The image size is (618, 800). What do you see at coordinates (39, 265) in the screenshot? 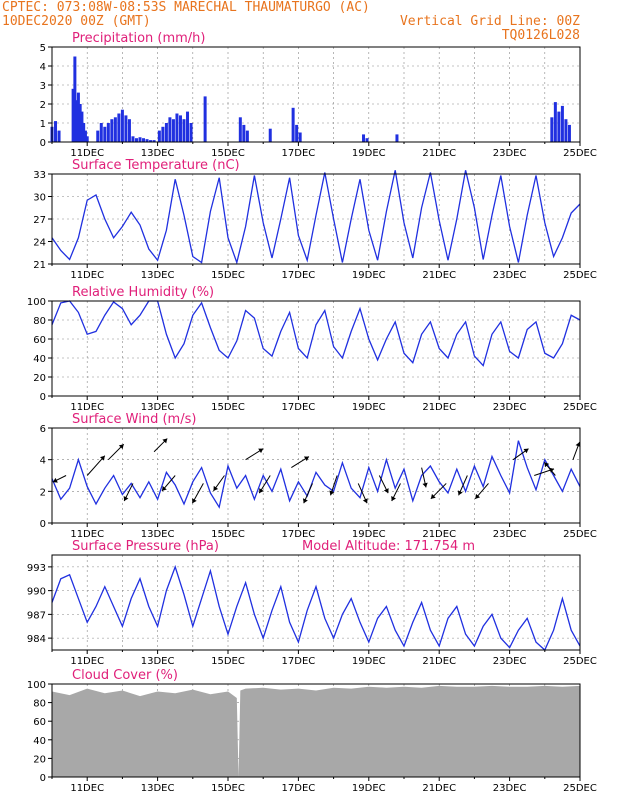
I see `y-tick-label: 21` at bounding box center [39, 265].